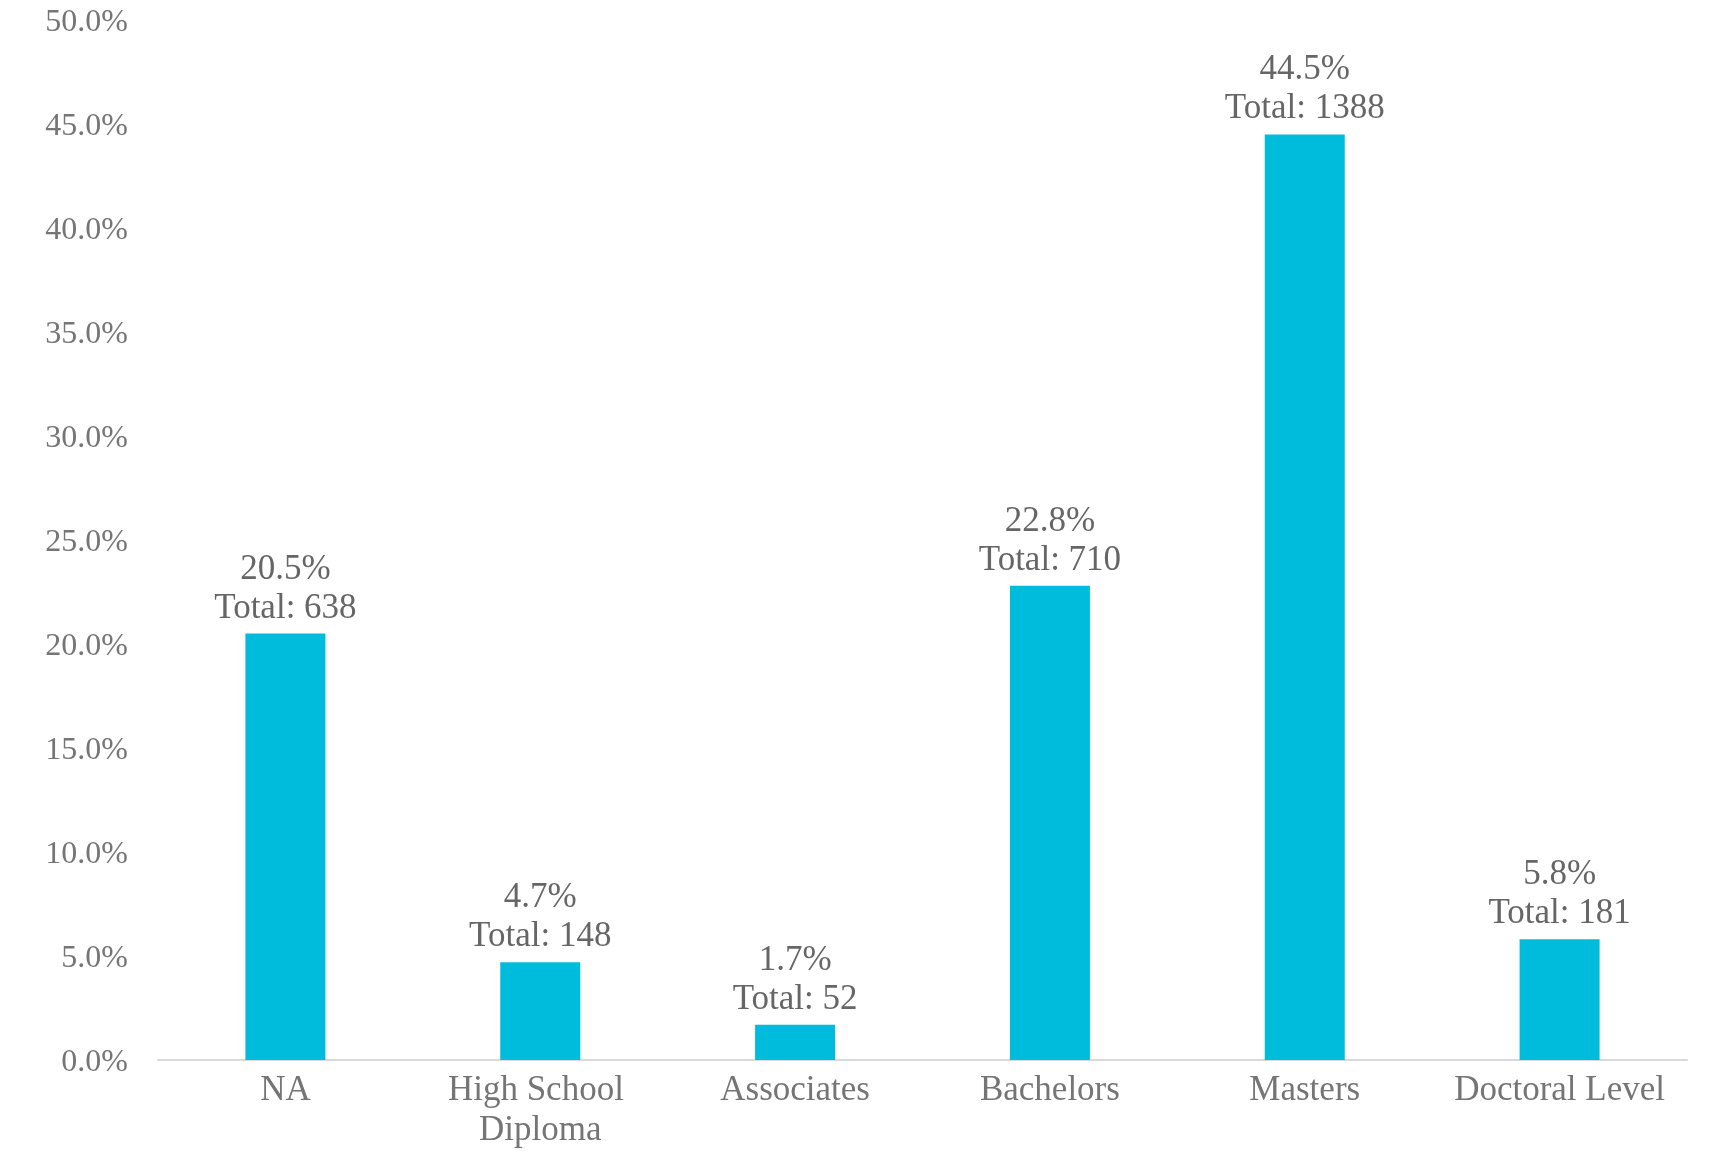 The height and width of the screenshot is (1167, 1709). What do you see at coordinates (86, 852) in the screenshot?
I see `y-tick-label: 10.0%` at bounding box center [86, 852].